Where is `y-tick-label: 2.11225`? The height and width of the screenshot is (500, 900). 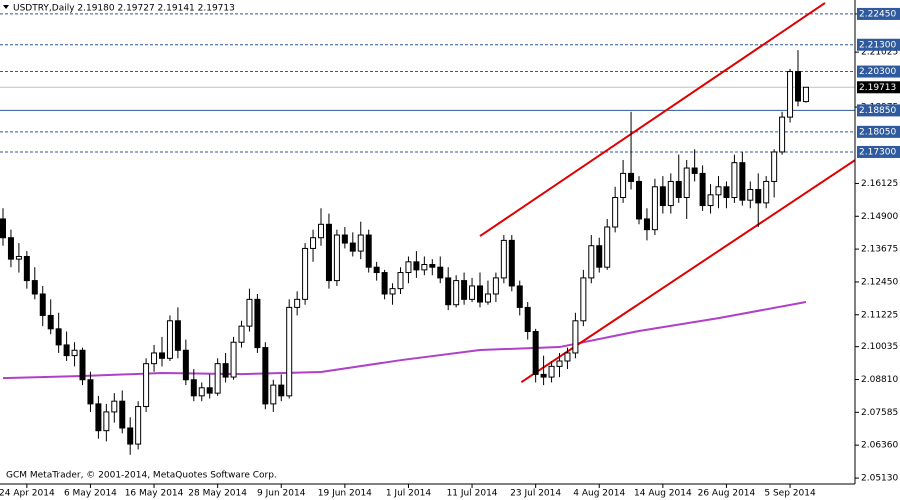 y-tick-label: 2.11225 is located at coordinates (879, 315).